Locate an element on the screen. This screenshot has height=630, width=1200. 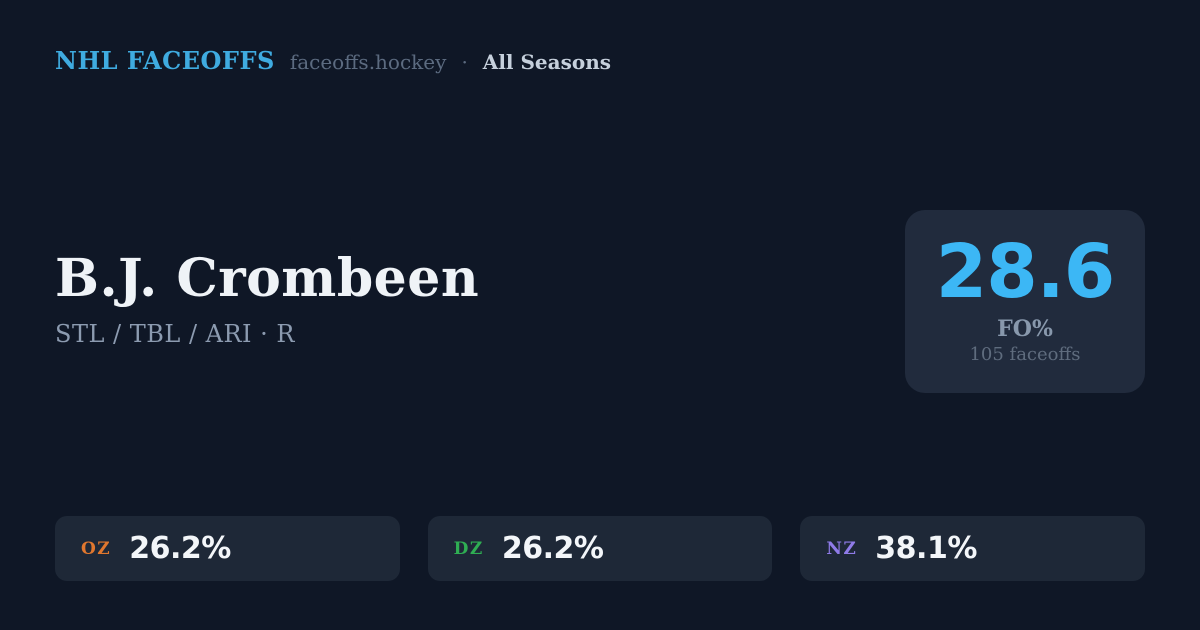
offensive-zone-pill: OZ 26.2% is located at coordinates (227, 548).